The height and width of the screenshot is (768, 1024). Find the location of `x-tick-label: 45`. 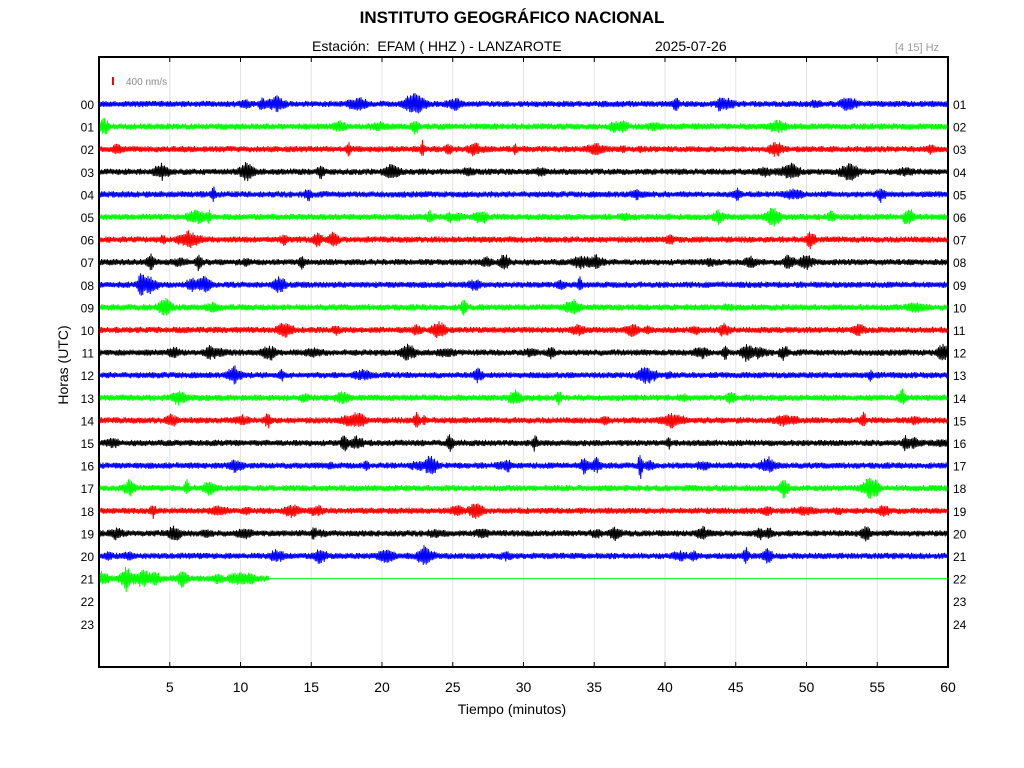

x-tick-label: 45 is located at coordinates (736, 687).